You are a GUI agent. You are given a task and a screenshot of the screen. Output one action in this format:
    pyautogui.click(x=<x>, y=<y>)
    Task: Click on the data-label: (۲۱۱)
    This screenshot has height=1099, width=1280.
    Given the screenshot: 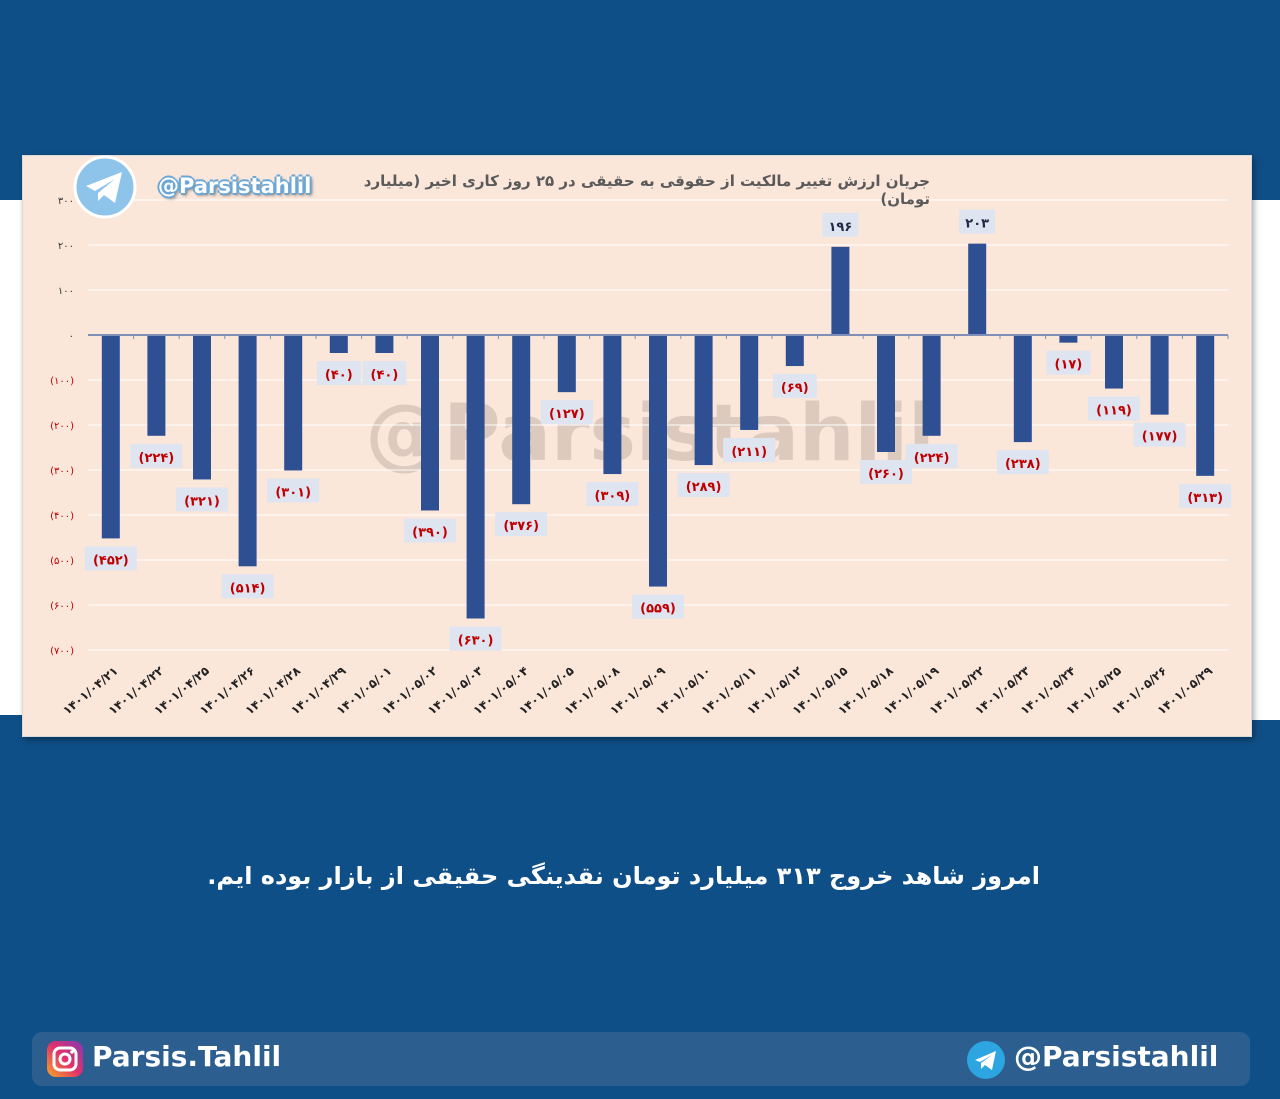 What is the action you would take?
    pyautogui.click(x=749, y=452)
    